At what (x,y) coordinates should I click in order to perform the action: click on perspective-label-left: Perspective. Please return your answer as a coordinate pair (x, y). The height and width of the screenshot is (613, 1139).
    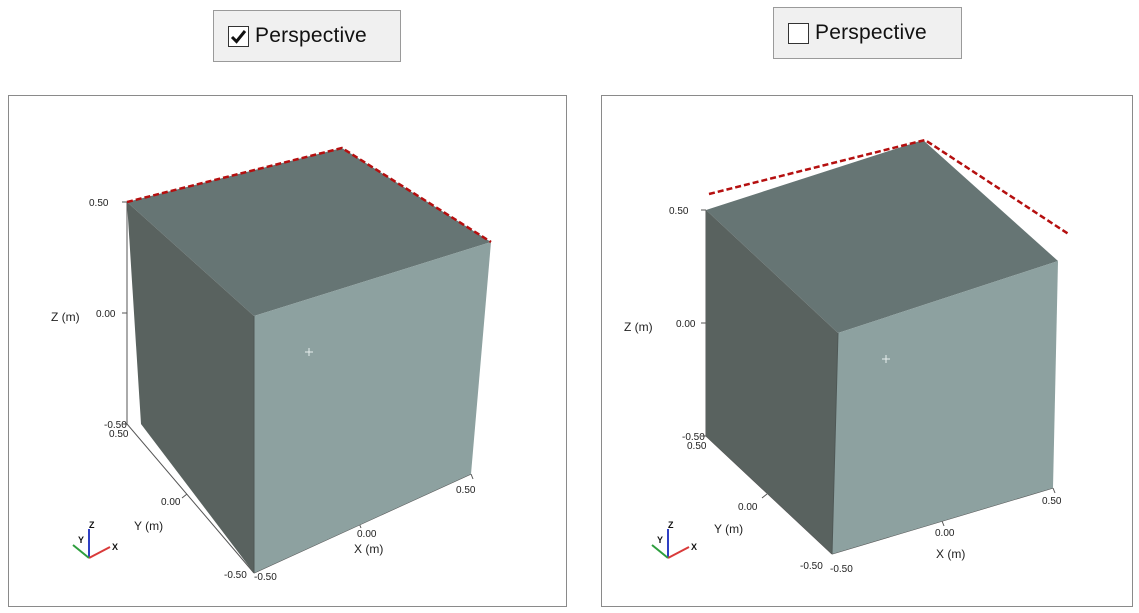
    Looking at the image, I should click on (311, 35).